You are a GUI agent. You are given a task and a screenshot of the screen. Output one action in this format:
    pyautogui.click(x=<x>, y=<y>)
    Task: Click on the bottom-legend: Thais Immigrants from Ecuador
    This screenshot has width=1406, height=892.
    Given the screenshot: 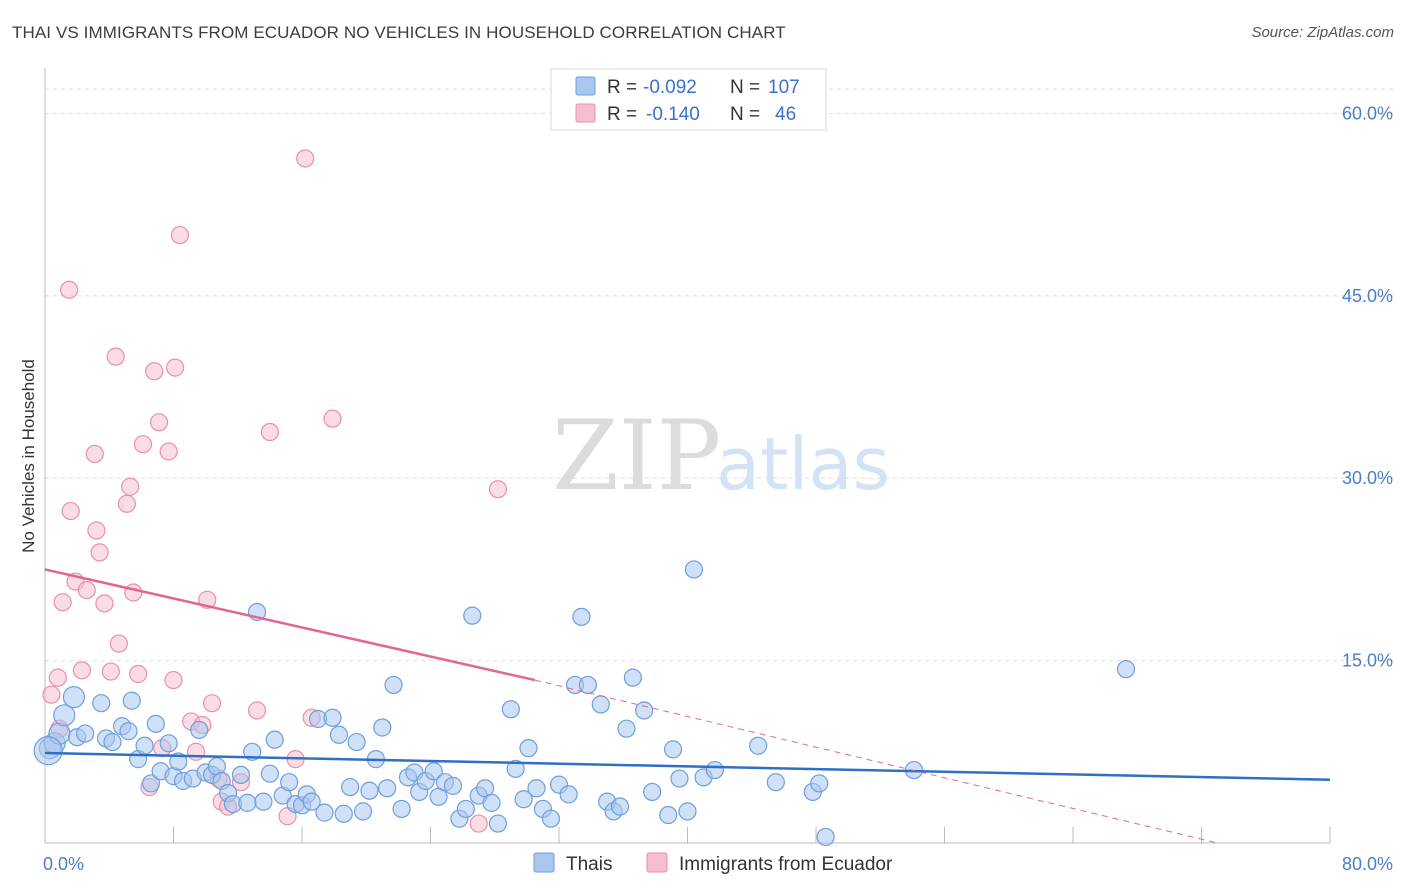 What is the action you would take?
    pyautogui.click(x=713, y=863)
    